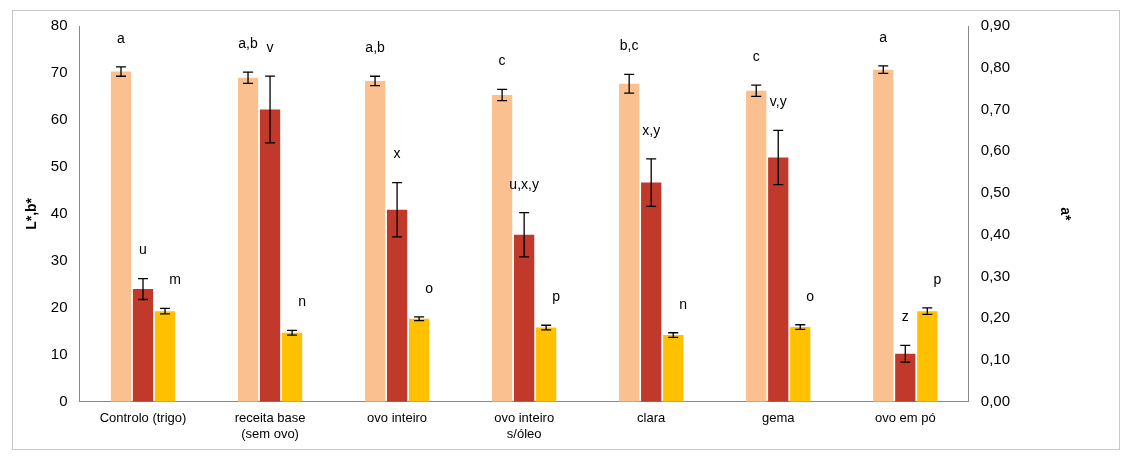  I want to click on x-tick-label: ovo inteiro s/óleo, so click(524, 425).